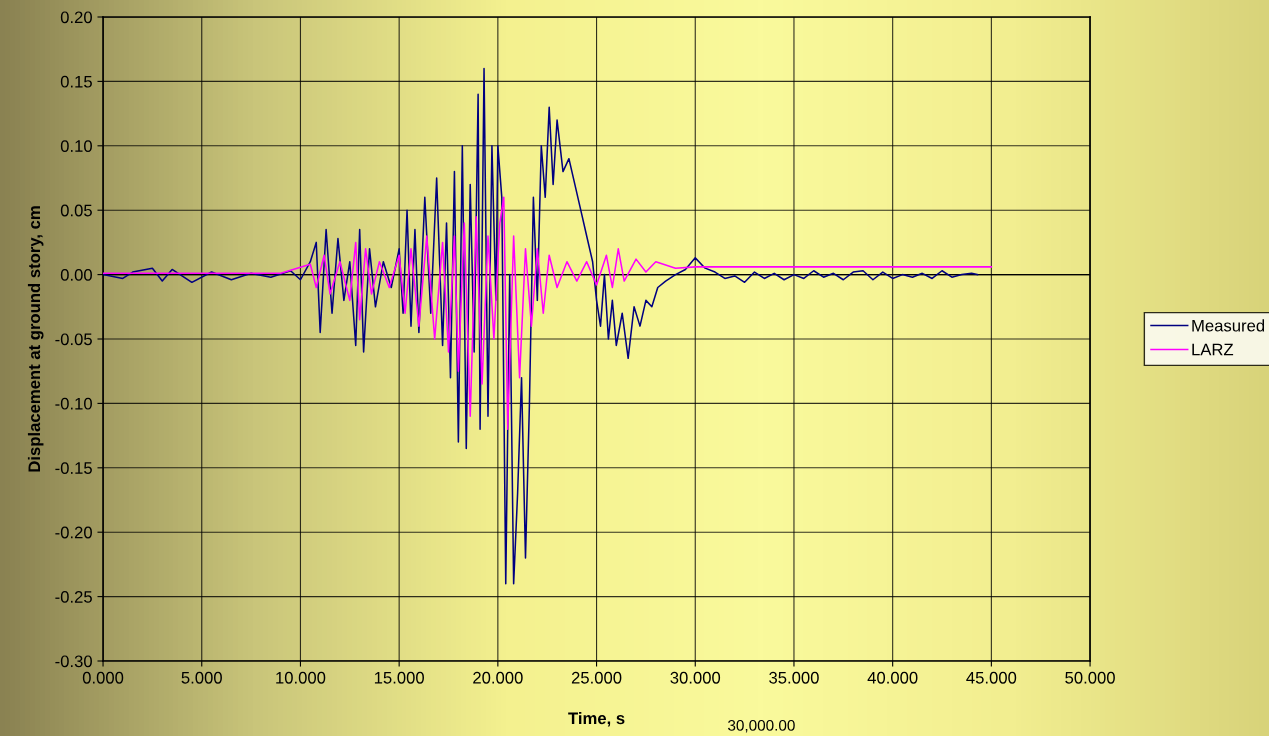  Describe the element at coordinates (73, 661) in the screenshot. I see `y-tick-label: -0.30` at that location.